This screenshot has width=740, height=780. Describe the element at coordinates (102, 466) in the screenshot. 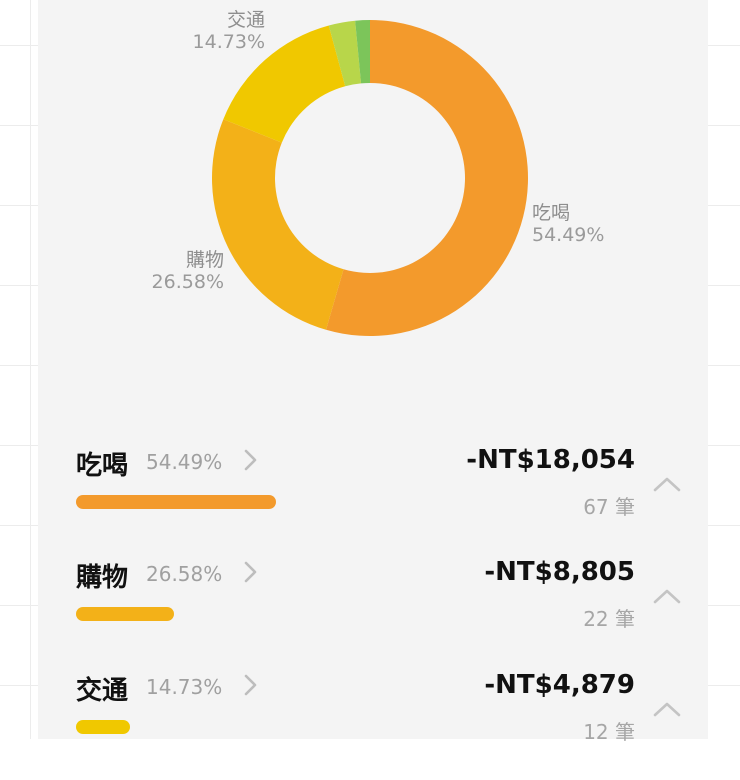

I see `category-name: 吃喝` at that location.